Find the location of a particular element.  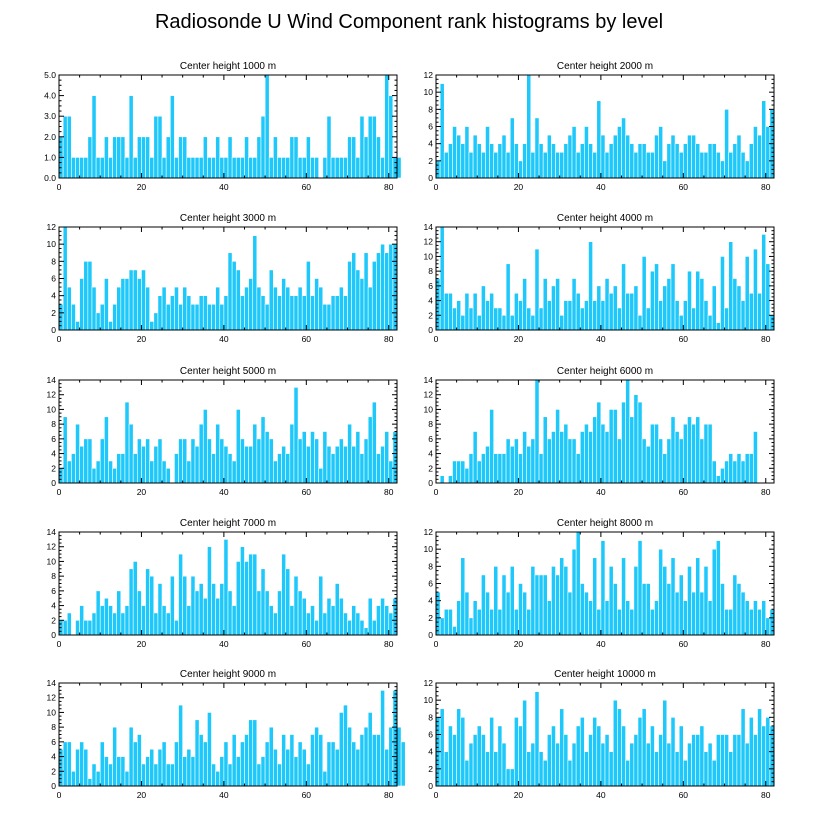

panel-5: Center height 5000 m 0 2 4 6 8 10 12 14 0 20 40 60 80 is located at coordinates (222, 431).